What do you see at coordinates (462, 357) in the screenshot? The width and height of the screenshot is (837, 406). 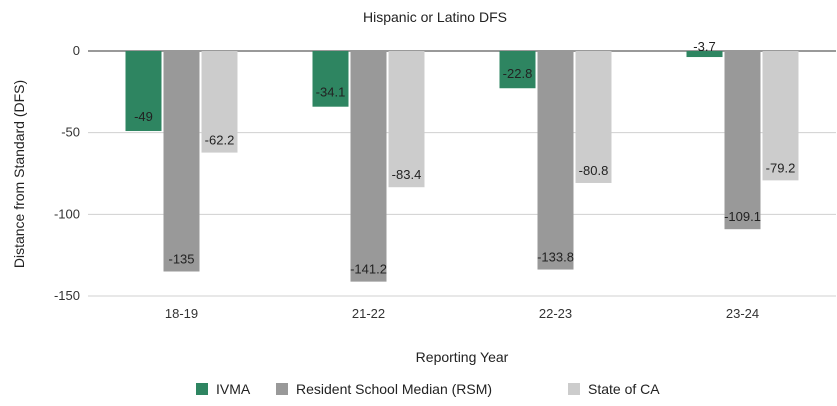 I see `x-axis-label: Reporting Year` at bounding box center [462, 357].